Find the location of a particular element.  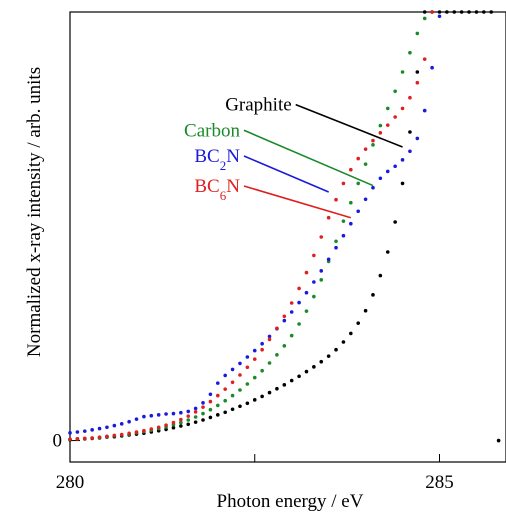

series-label: Carbon is located at coordinates (212, 130).